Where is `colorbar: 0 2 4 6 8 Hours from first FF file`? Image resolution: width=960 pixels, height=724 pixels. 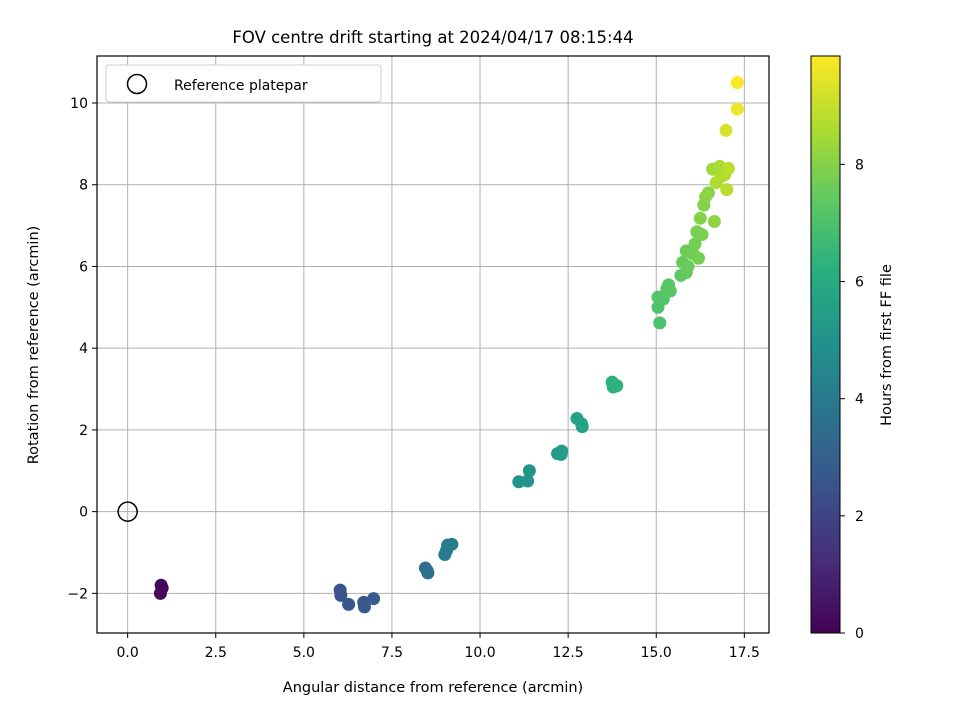 colorbar: 0 2 4 6 8 Hours from first FF file is located at coordinates (852, 348).